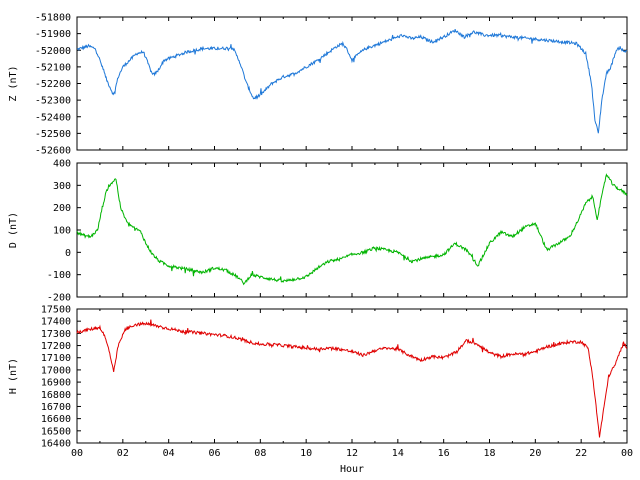 This screenshot has height=480, width=640. I want to click on y-axis-title-z: Z (nT), so click(13, 83).